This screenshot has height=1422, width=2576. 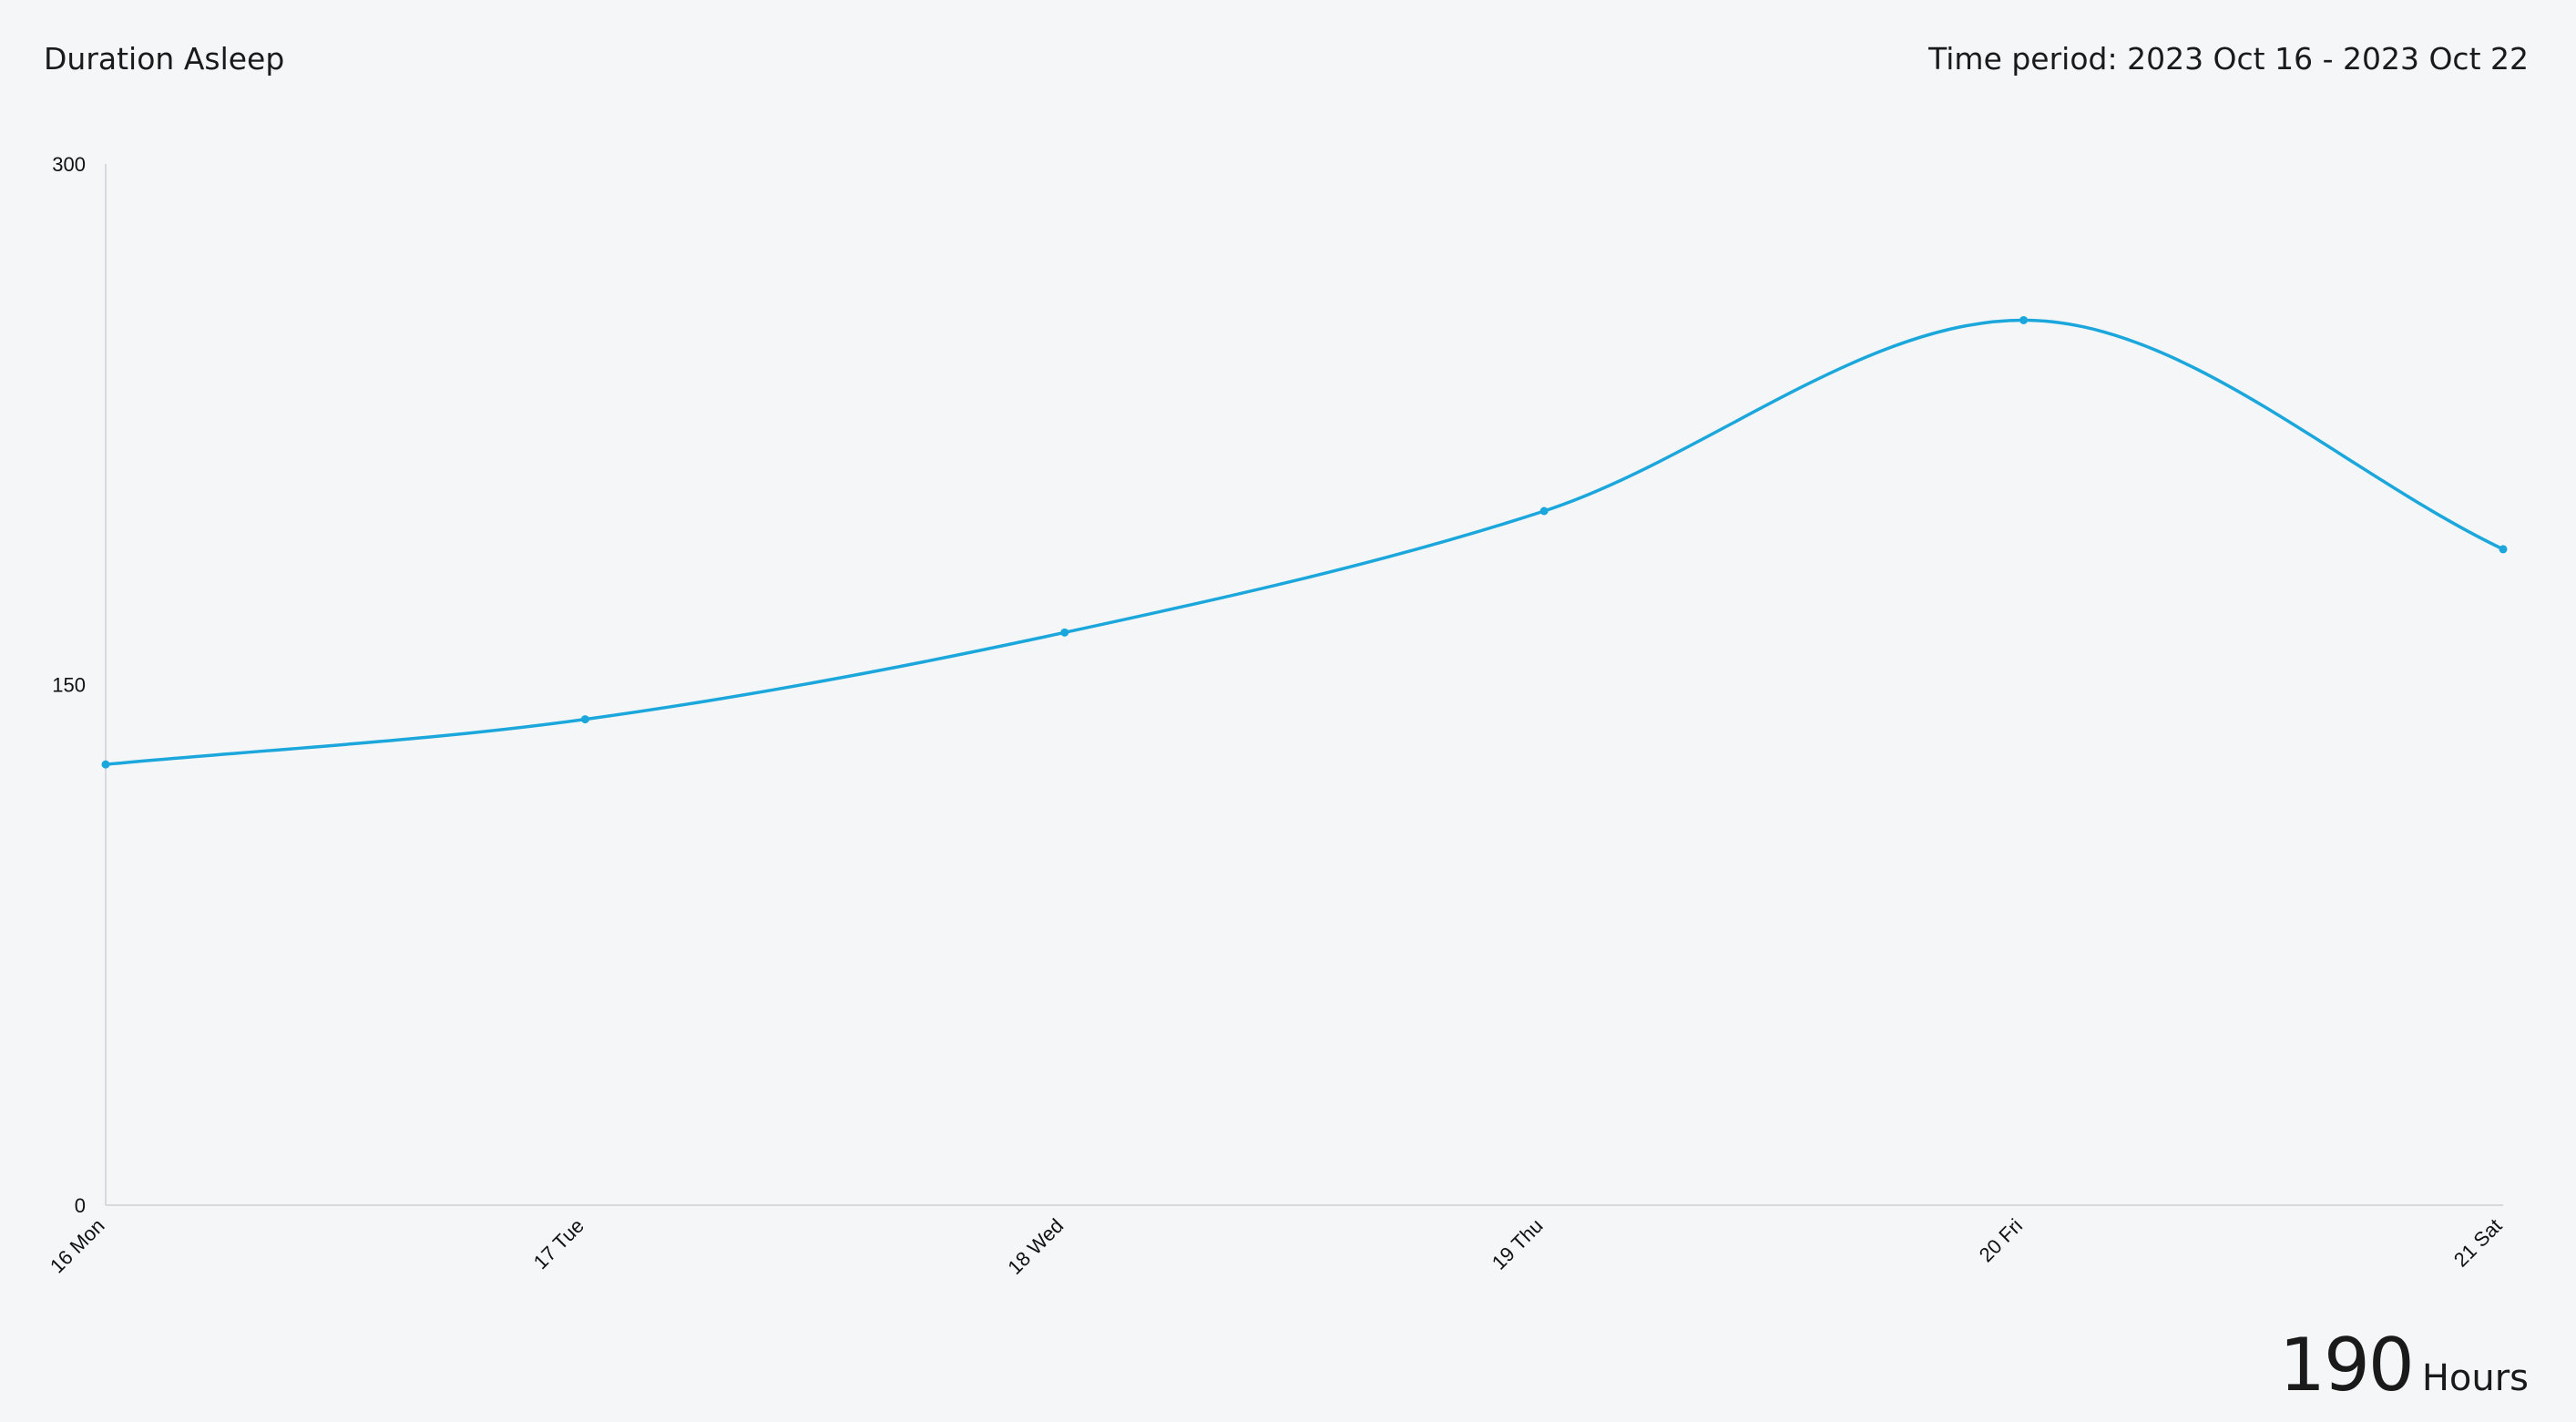 What do you see at coordinates (2475, 1378) in the screenshot?
I see `total-duration-unit: Hours` at bounding box center [2475, 1378].